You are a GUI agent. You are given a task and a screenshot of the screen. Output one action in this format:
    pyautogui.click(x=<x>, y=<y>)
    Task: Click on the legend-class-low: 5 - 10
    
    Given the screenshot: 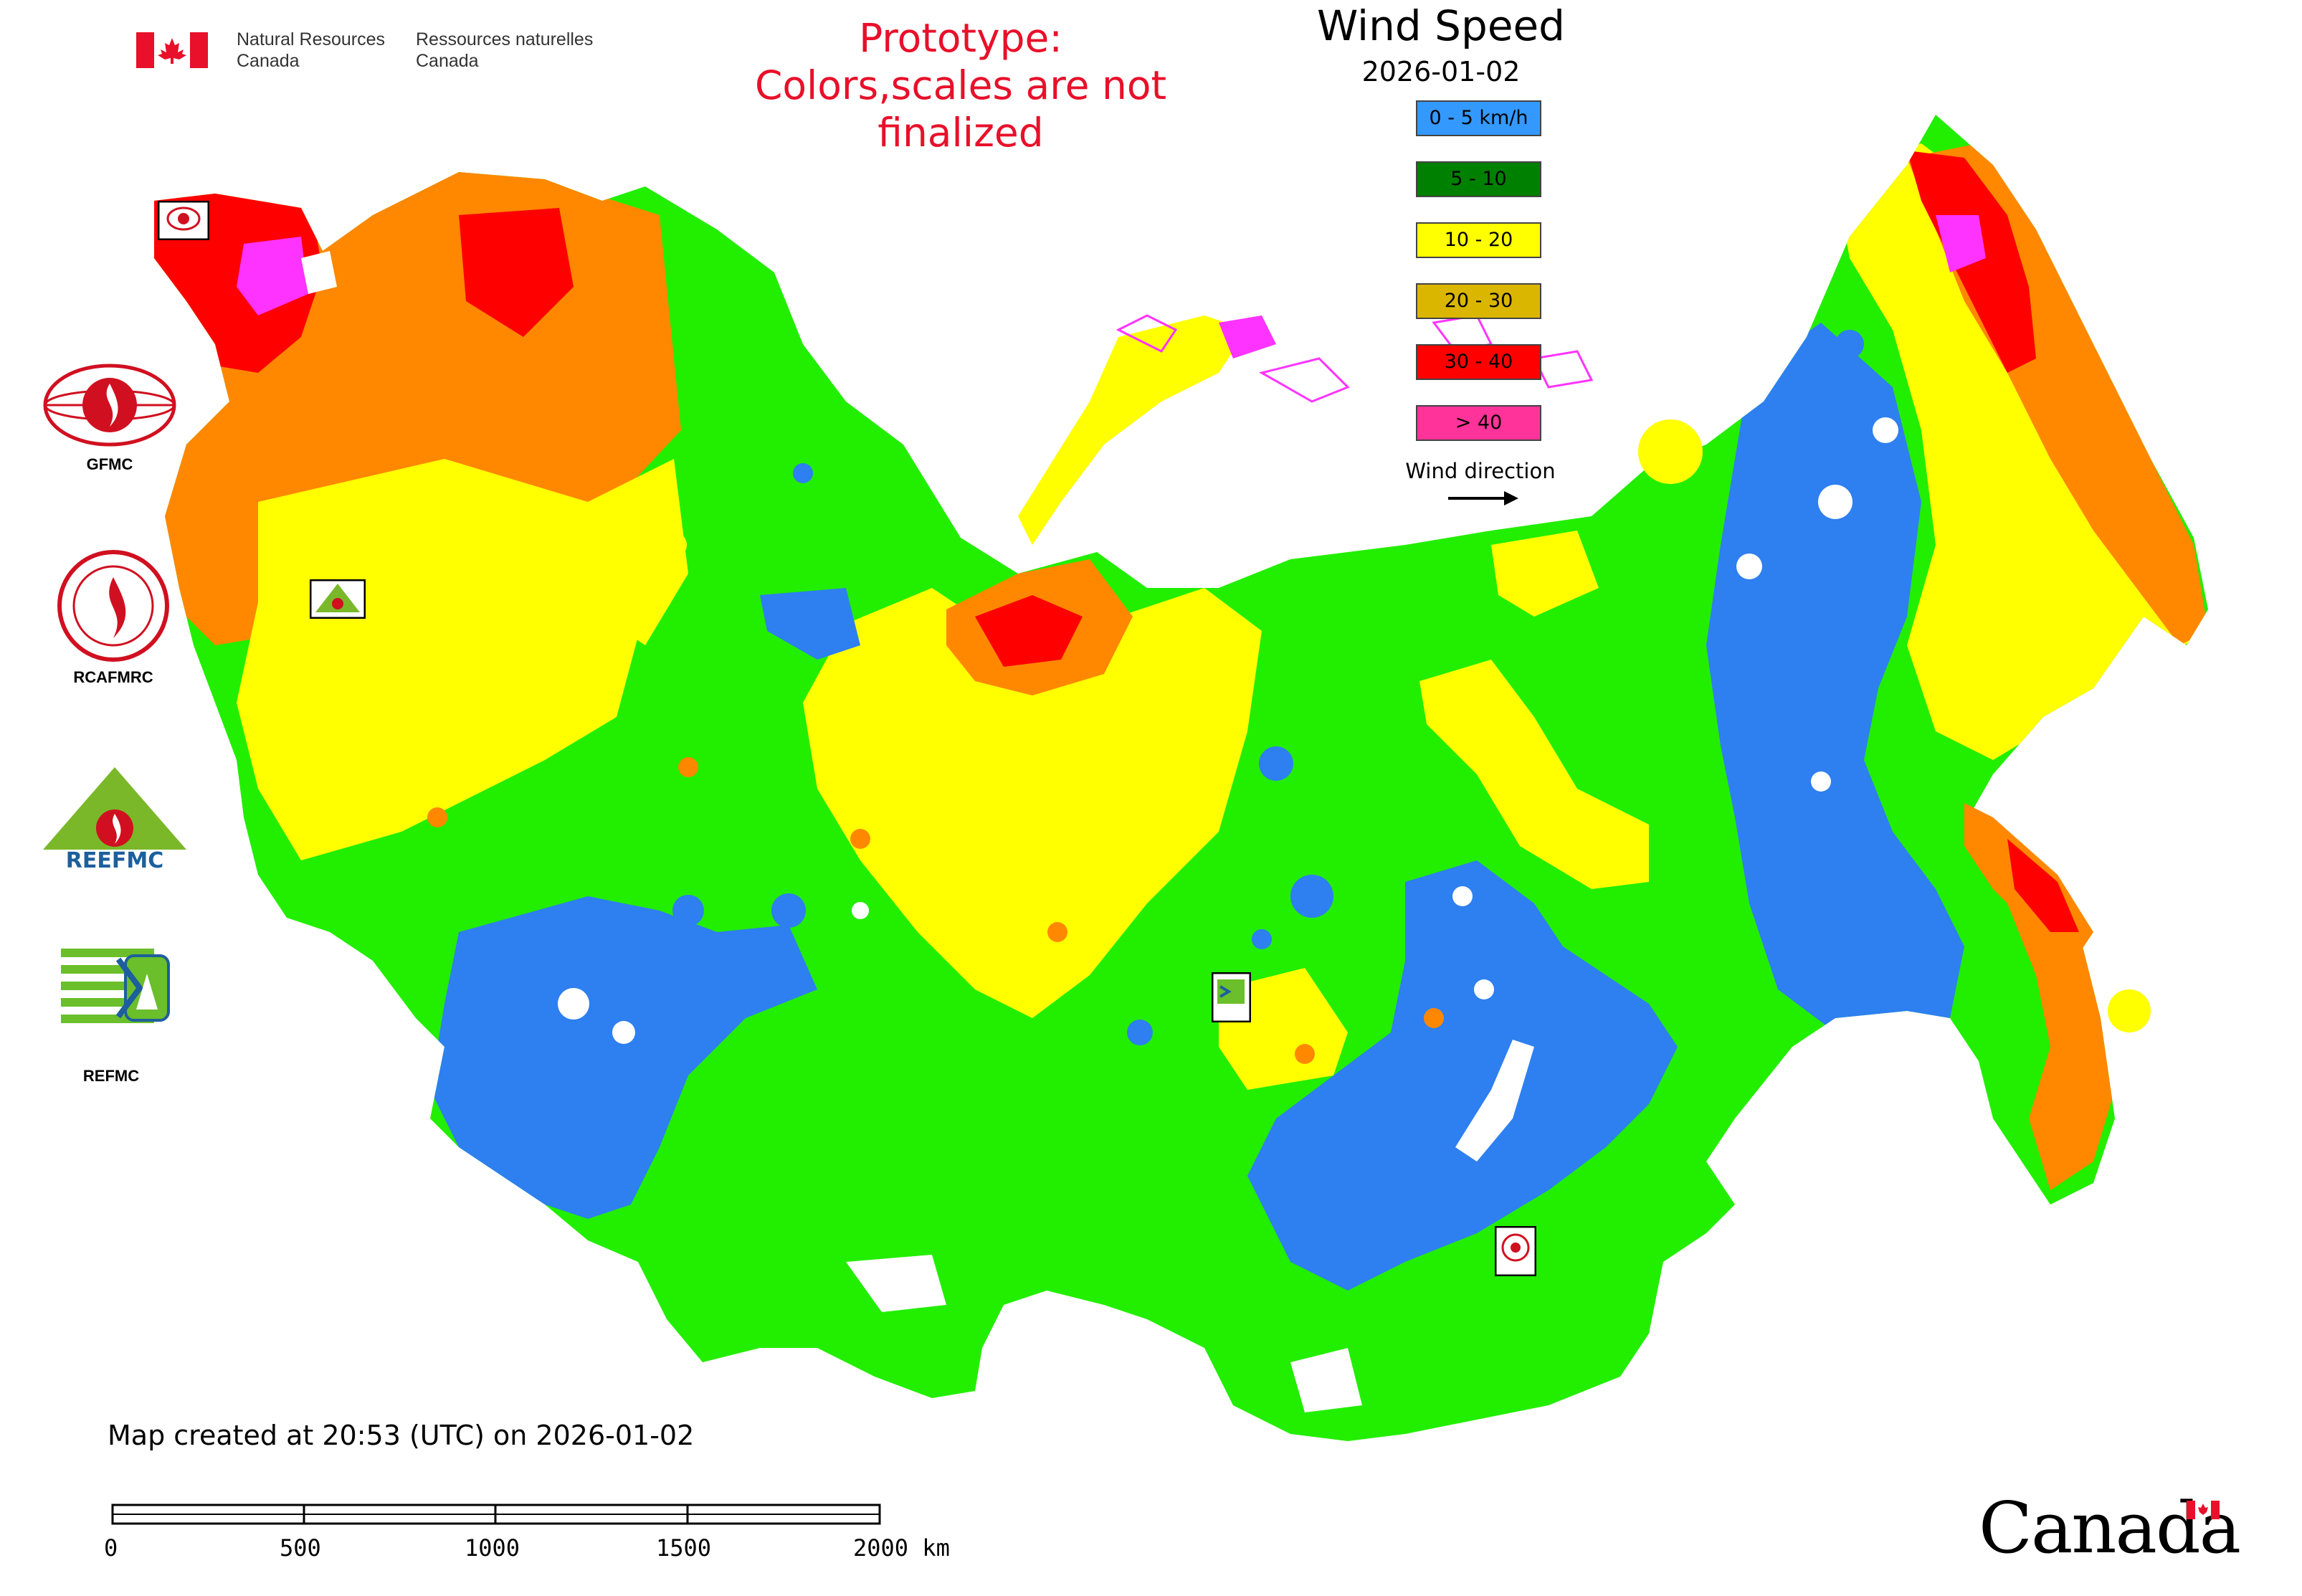 What is the action you would take?
    pyautogui.click(x=1478, y=179)
    